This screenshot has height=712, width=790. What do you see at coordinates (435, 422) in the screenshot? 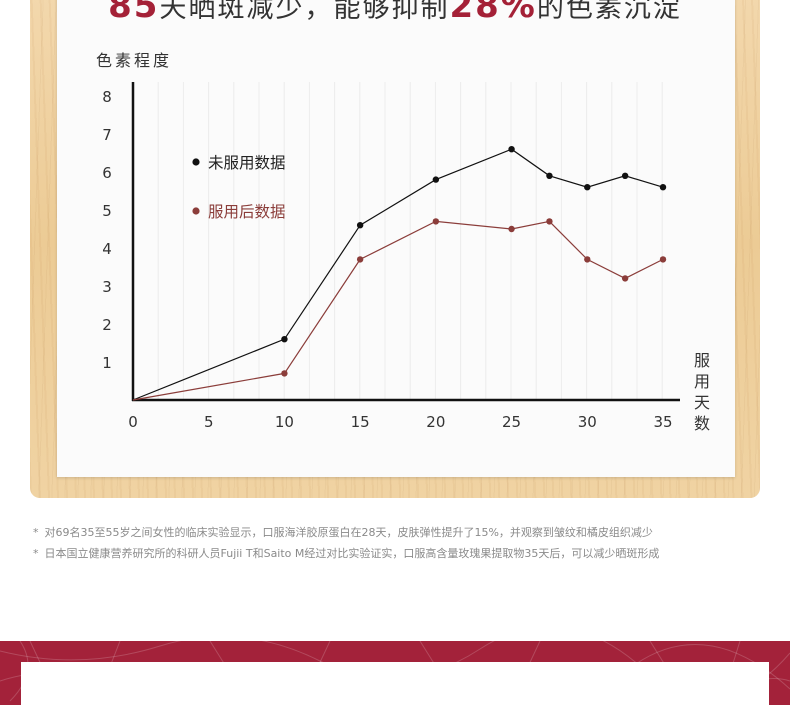
I see `x-tick-label: 20` at bounding box center [435, 422].